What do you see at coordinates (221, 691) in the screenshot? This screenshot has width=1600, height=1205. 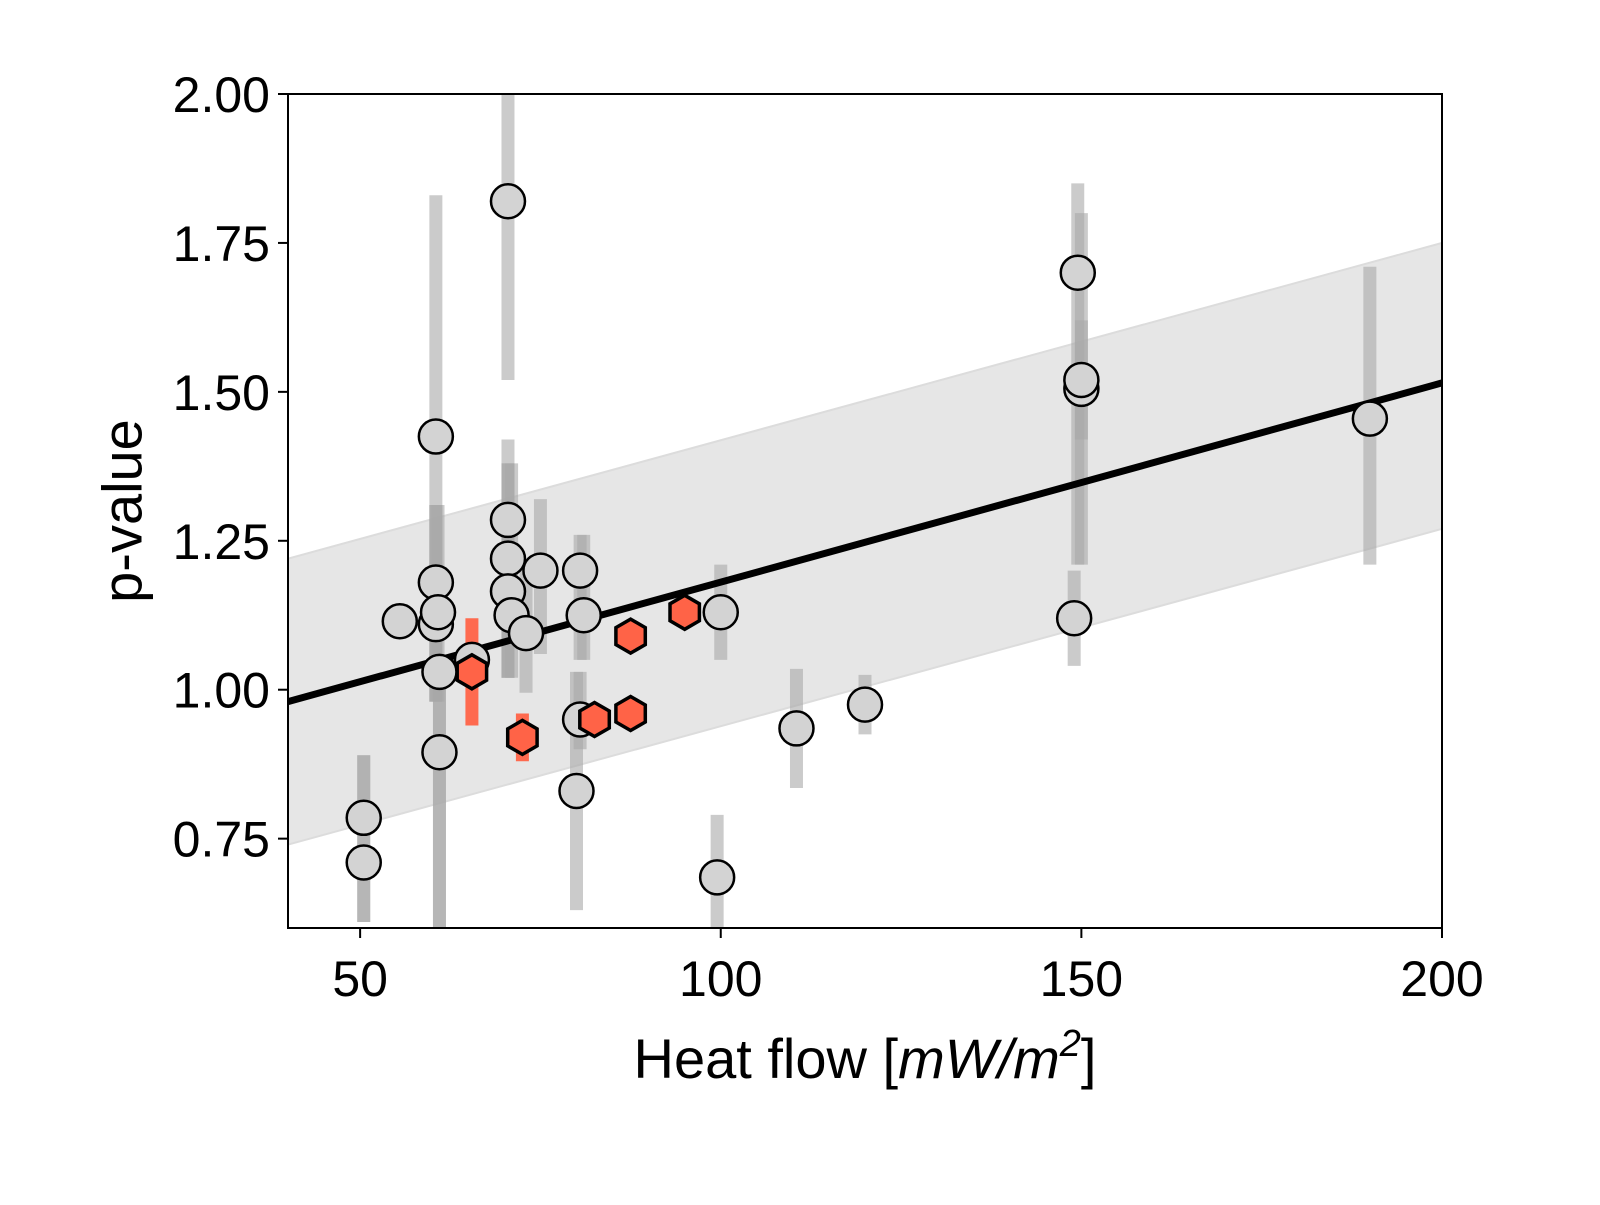 I see `y-tick-label: 1.00` at bounding box center [221, 691].